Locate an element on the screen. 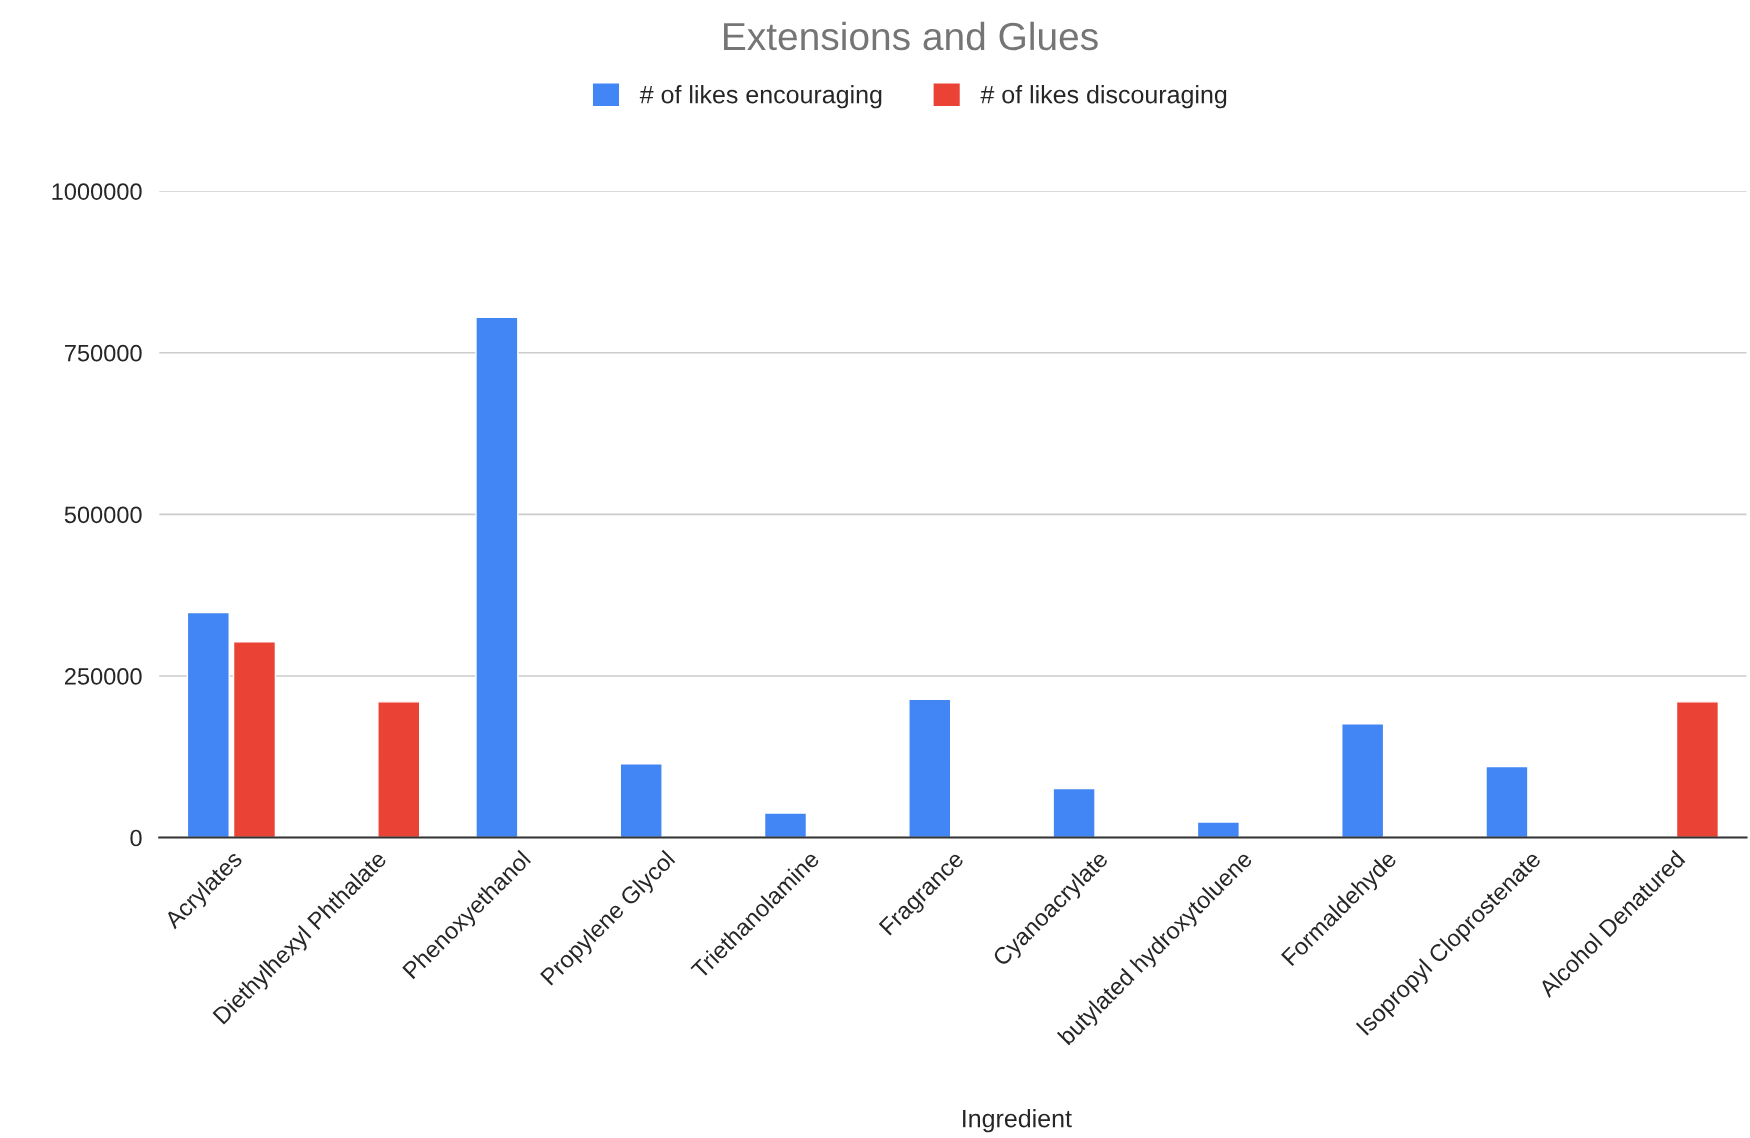 This screenshot has width=1750, height=1138. y-tick-label: 750000 is located at coordinates (103, 353).